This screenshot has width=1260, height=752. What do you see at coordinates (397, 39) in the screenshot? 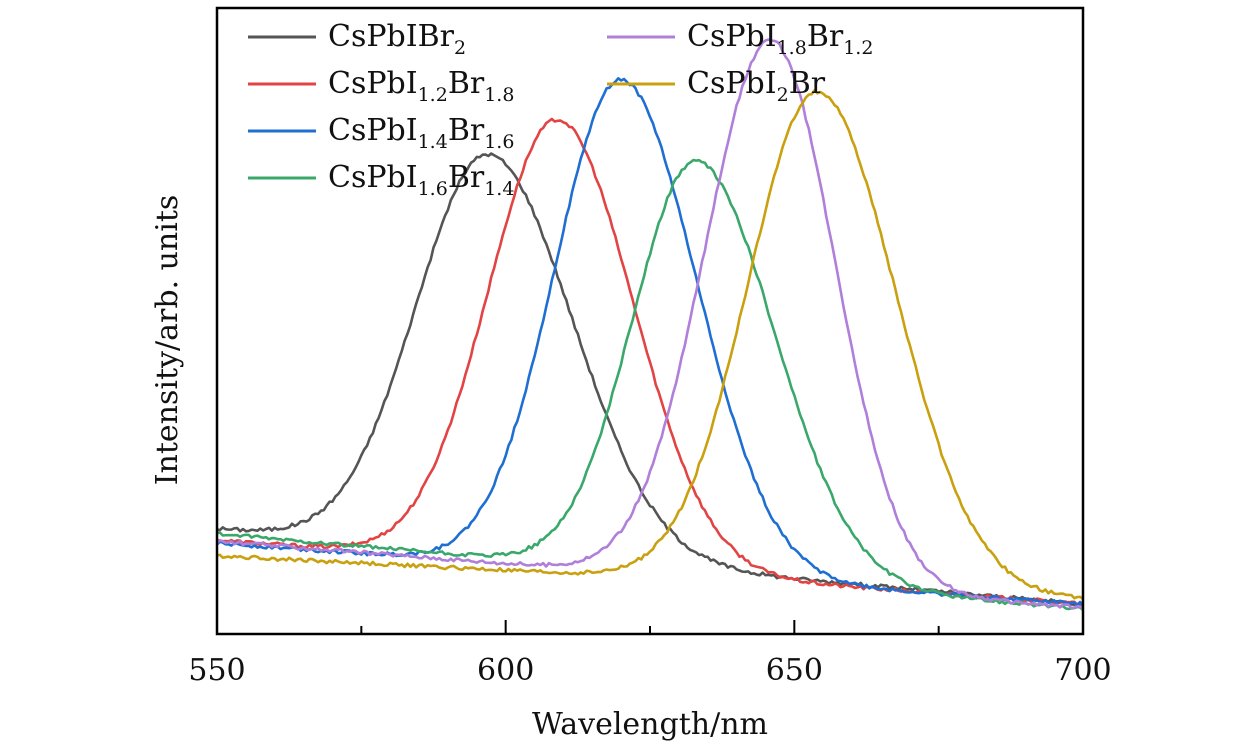
I see `legend-label: CsPbIBr2` at bounding box center [397, 39].